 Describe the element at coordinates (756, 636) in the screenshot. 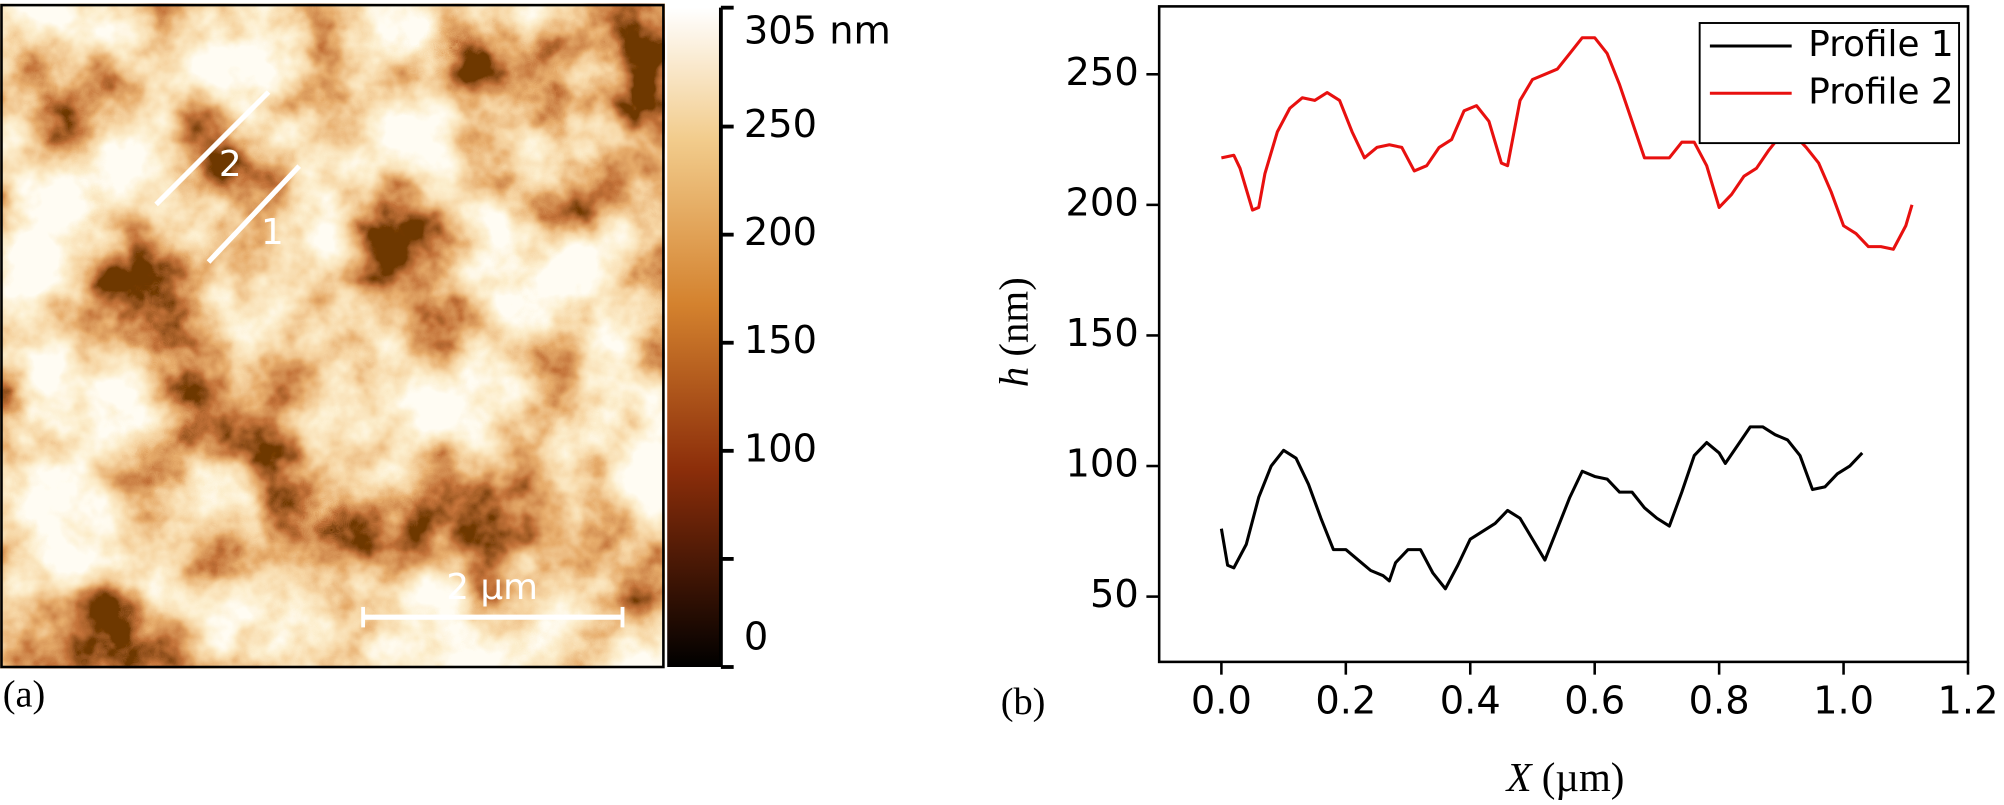

I see `colorbar-tick-label: 0` at that location.